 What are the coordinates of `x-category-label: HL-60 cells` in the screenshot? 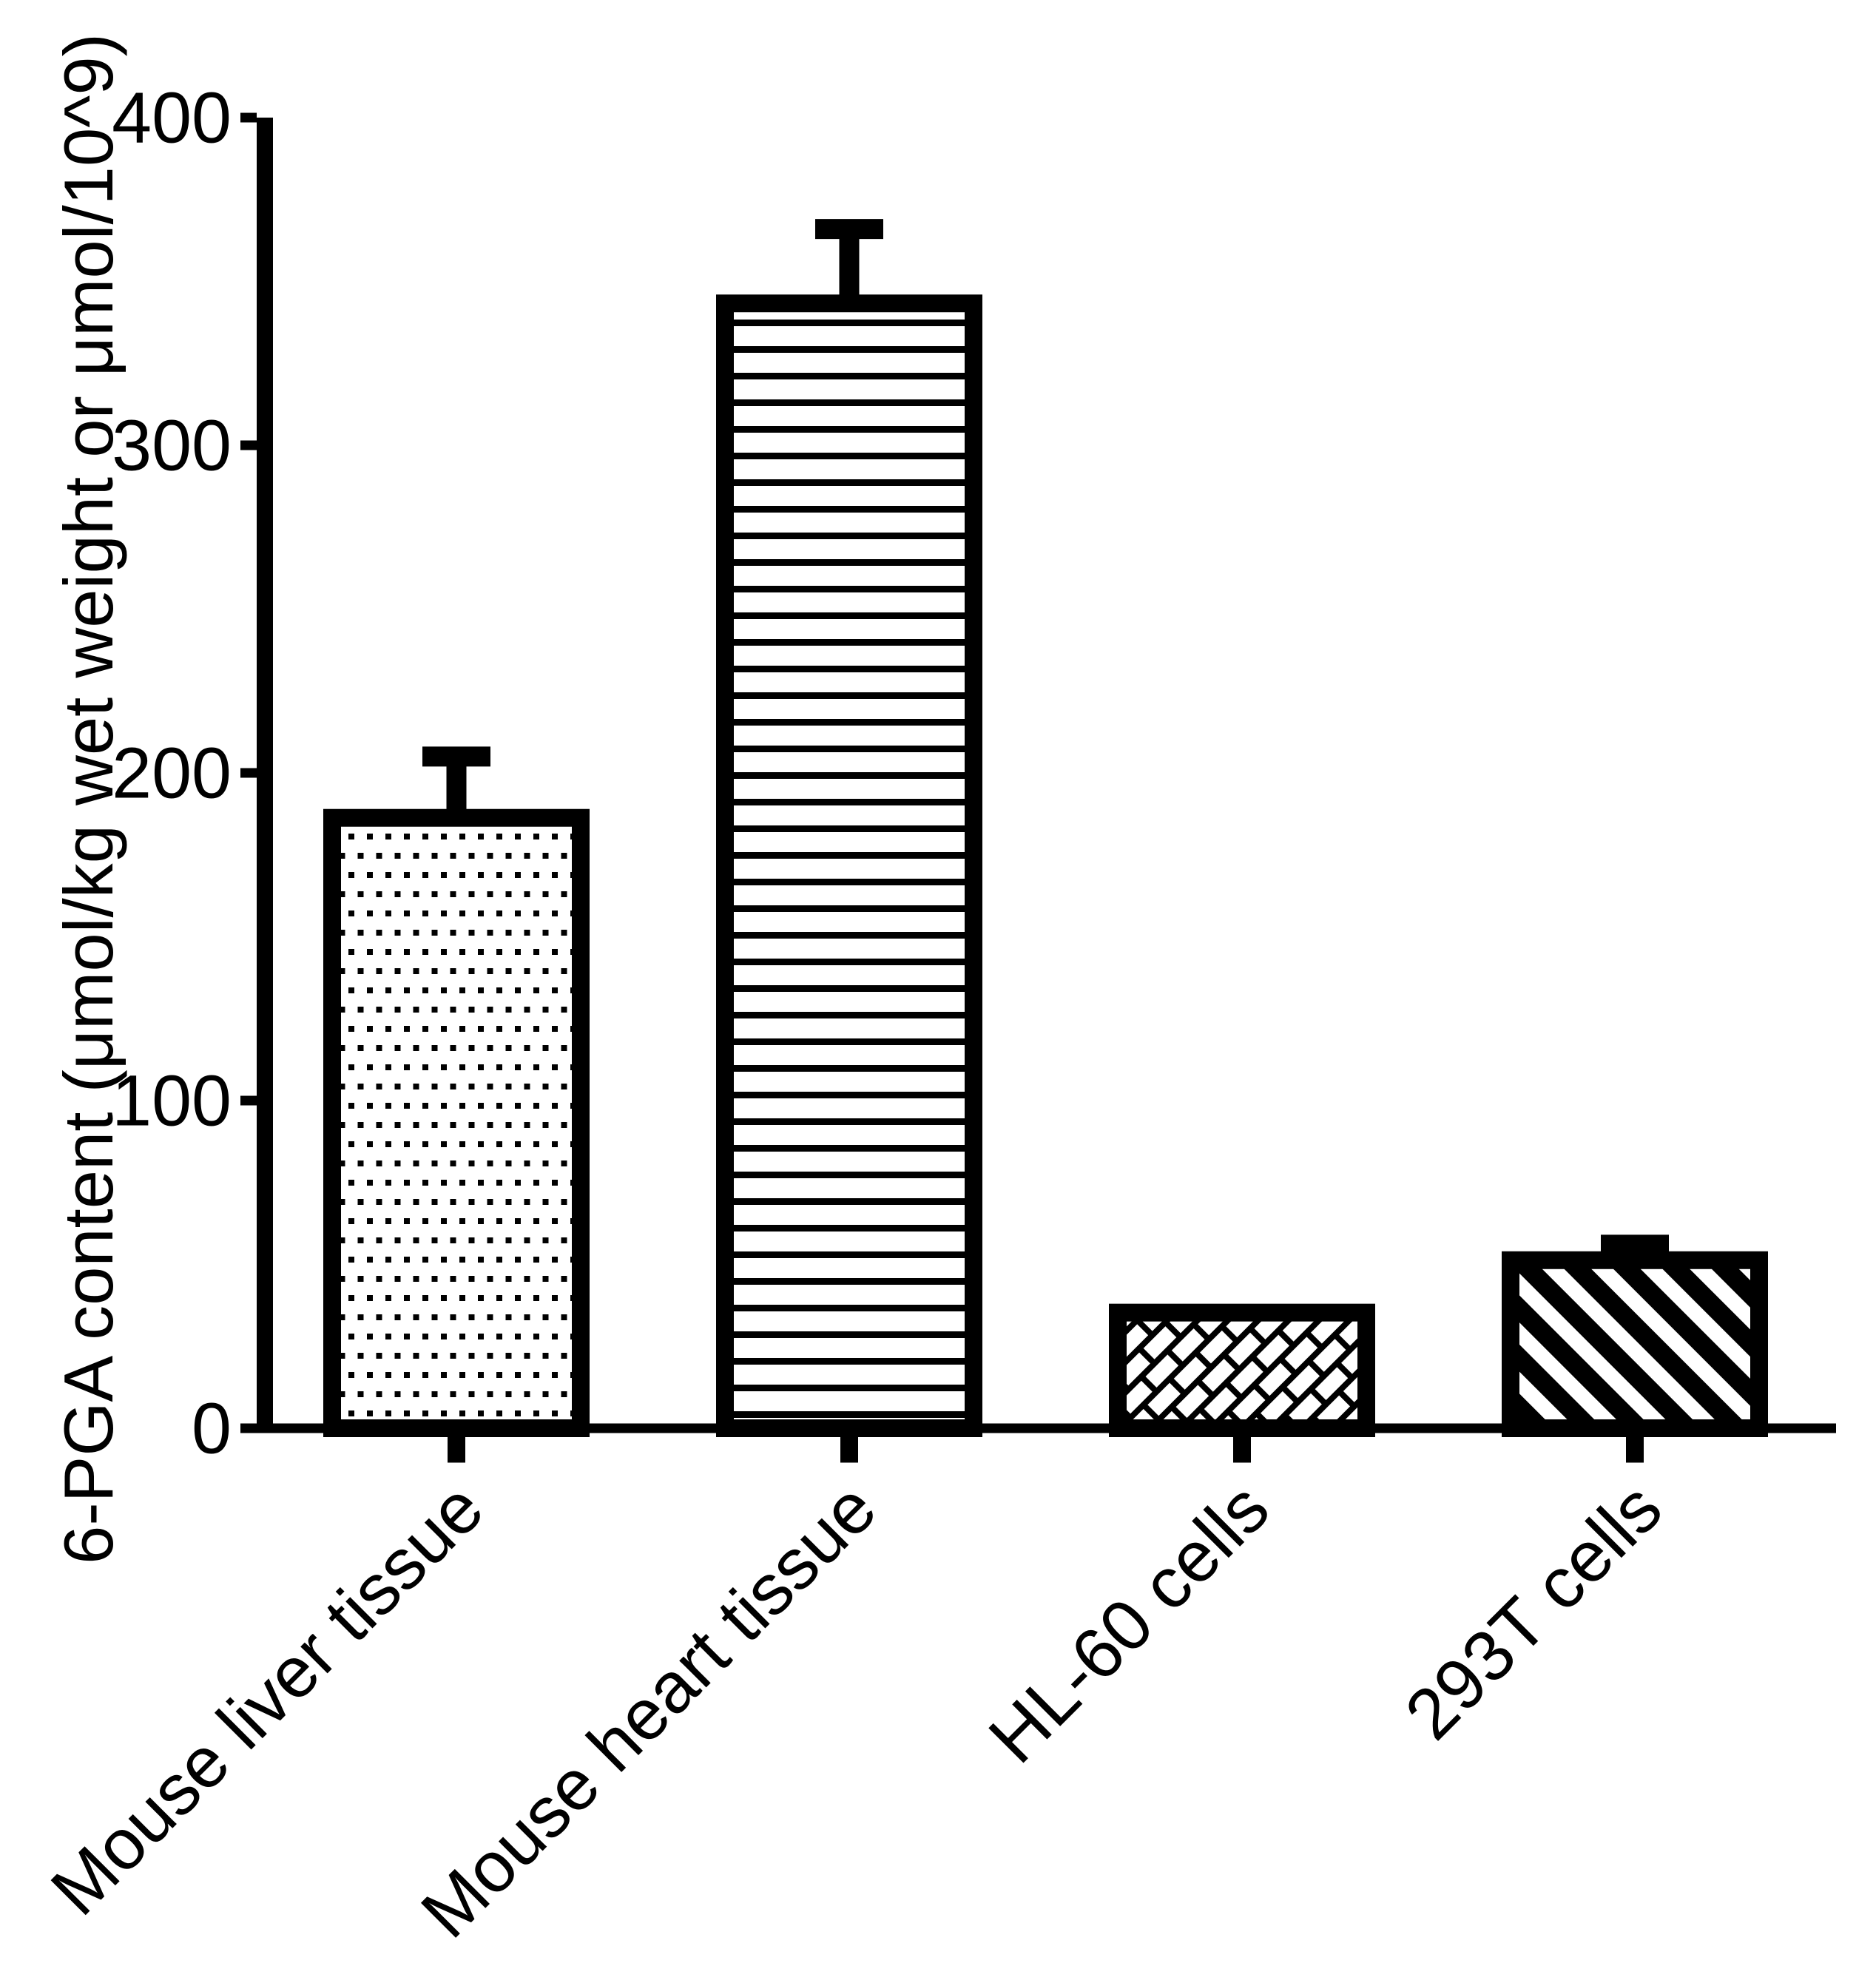 It's located at (1129, 1622).